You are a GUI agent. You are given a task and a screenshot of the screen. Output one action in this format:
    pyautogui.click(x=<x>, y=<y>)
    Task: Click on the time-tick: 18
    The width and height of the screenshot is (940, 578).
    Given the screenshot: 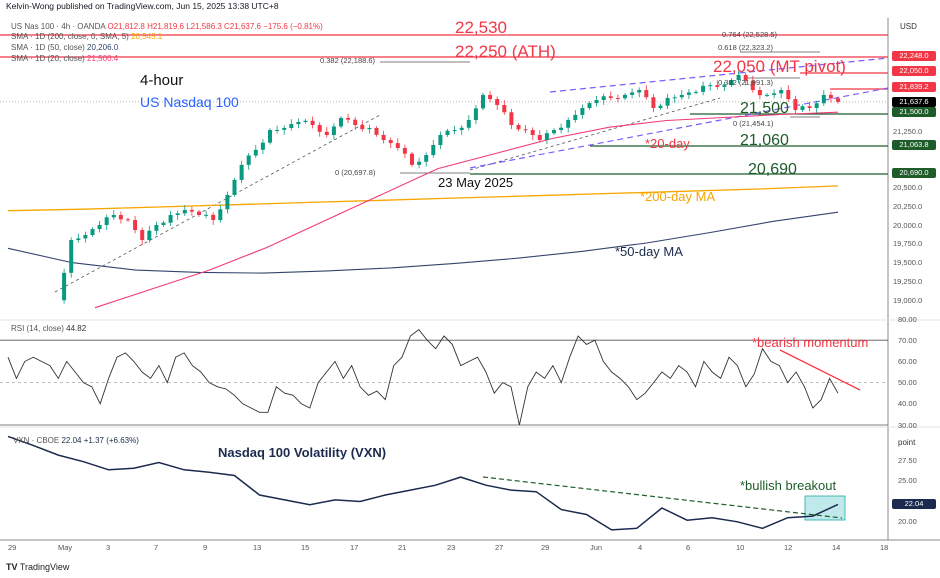 What is the action you would take?
    pyautogui.click(x=884, y=547)
    